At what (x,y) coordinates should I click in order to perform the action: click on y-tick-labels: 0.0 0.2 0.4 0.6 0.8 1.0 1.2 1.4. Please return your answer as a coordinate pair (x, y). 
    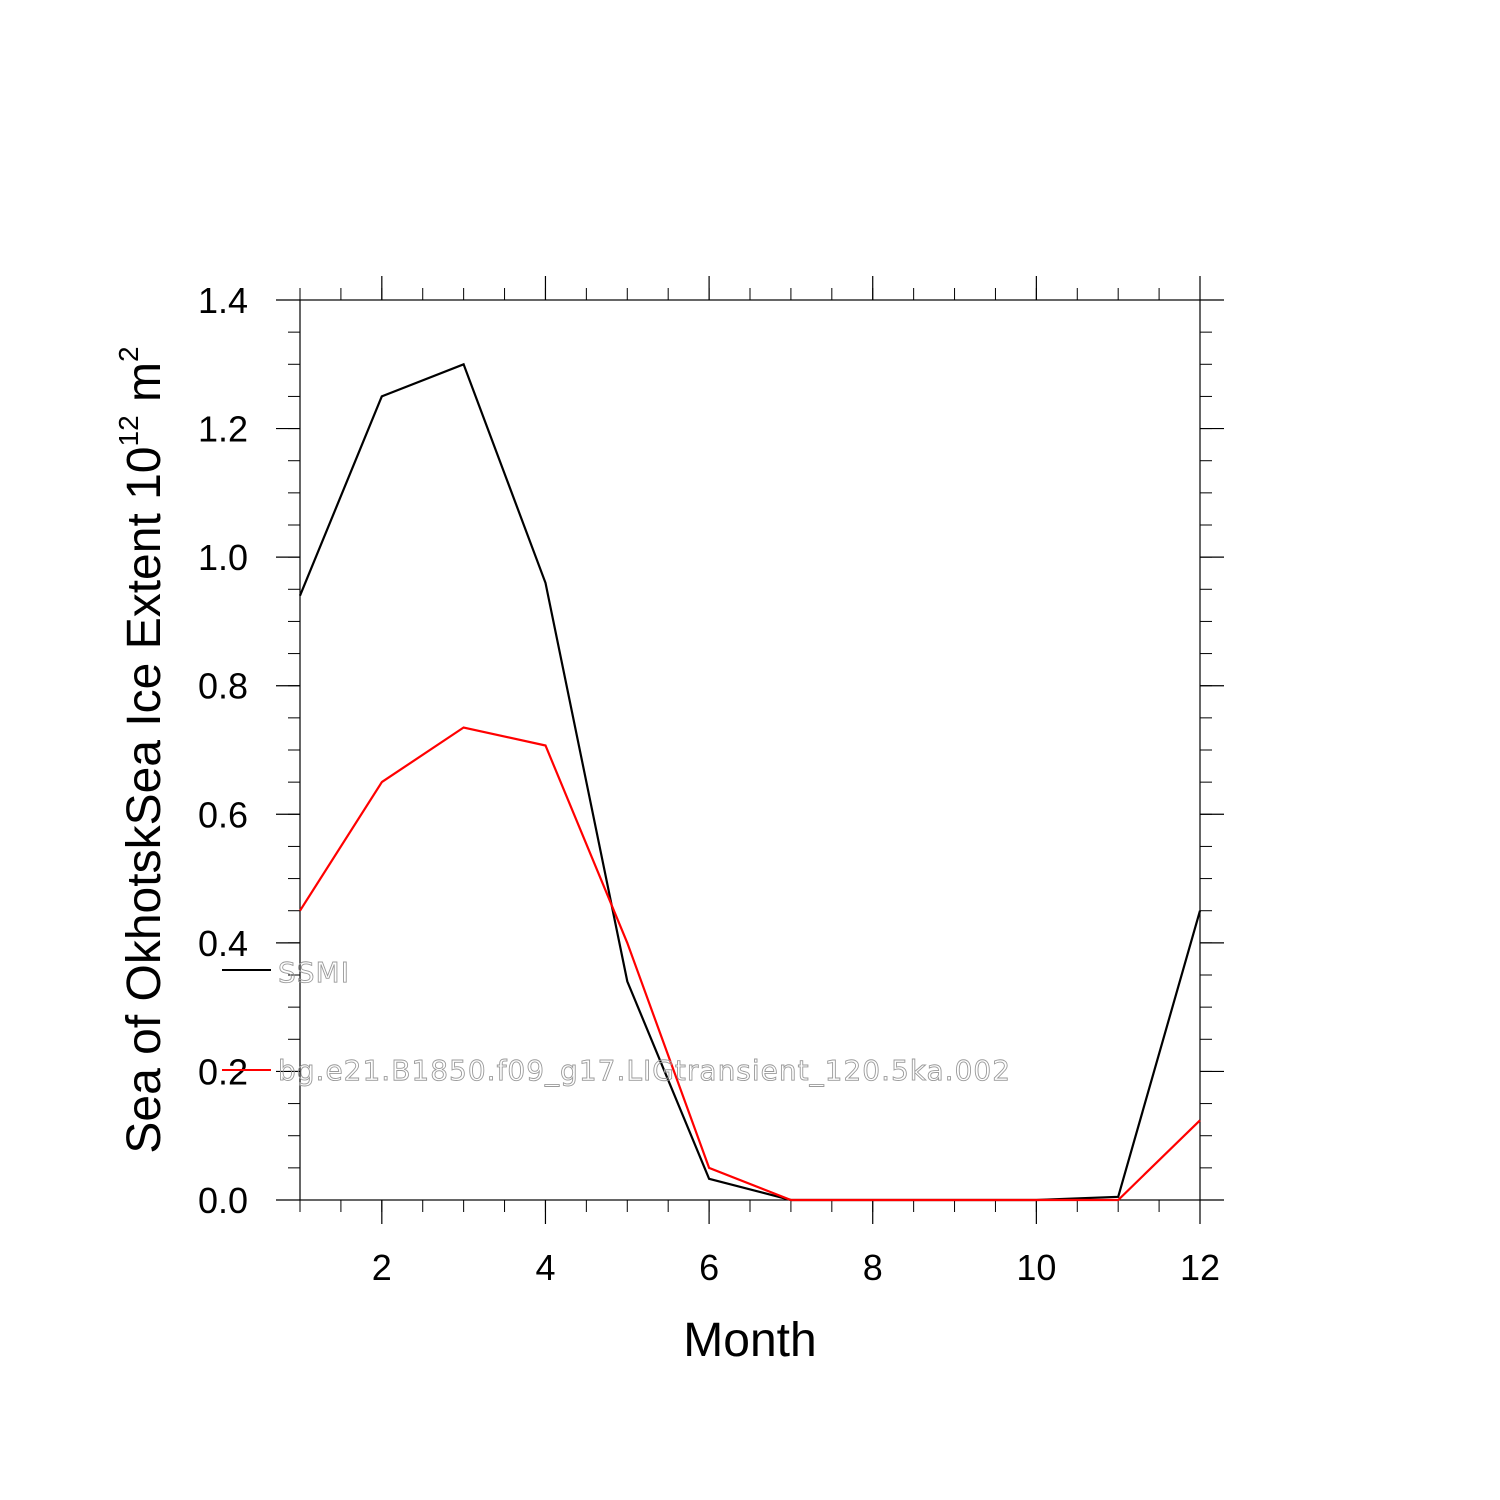
    Looking at the image, I should click on (223, 750).